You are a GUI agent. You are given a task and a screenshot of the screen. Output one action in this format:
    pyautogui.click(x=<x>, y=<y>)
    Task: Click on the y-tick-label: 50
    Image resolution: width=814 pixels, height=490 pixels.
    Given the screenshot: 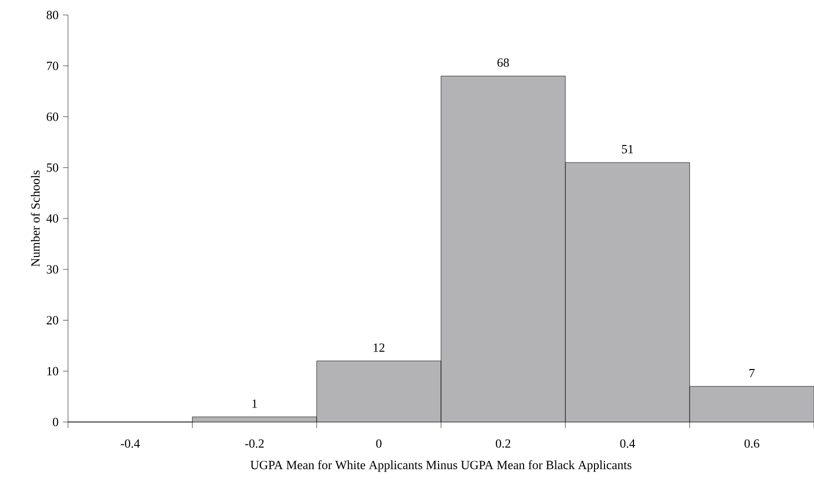 What is the action you would take?
    pyautogui.click(x=52, y=167)
    